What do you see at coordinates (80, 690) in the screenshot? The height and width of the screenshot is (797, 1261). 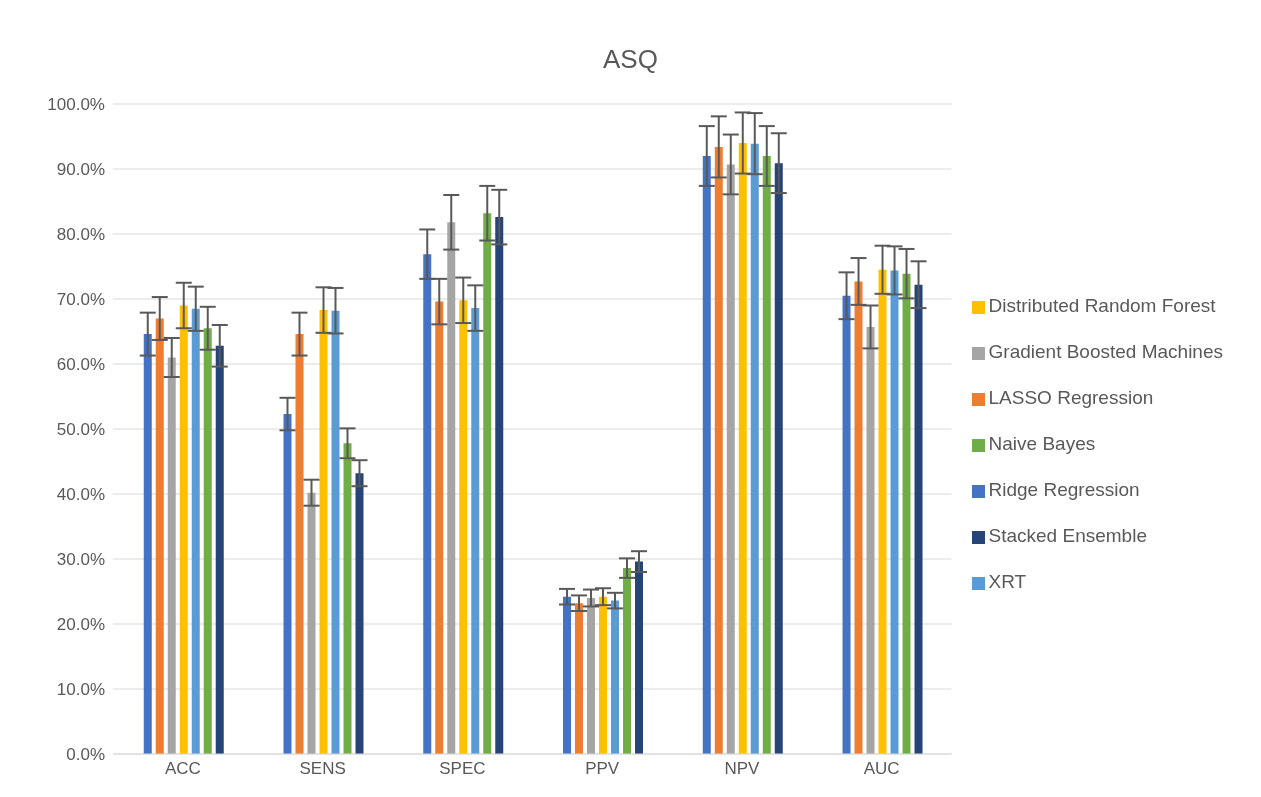 I see `y-tick-label: 10.0%` at bounding box center [80, 690].